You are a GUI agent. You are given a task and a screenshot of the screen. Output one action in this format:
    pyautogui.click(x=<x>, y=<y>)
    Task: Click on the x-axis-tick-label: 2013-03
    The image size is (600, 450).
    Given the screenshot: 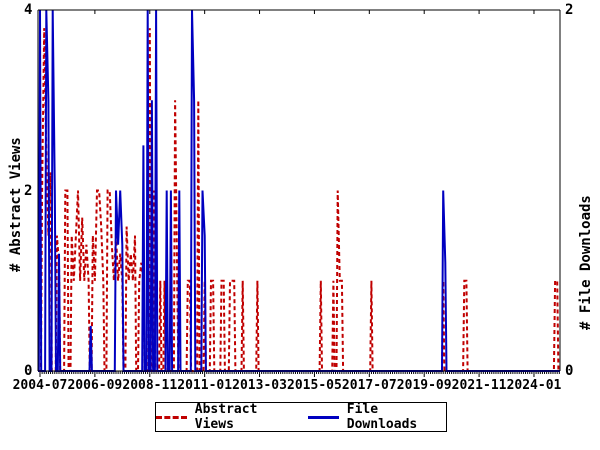 What is the action you would take?
    pyautogui.click(x=259, y=385)
    